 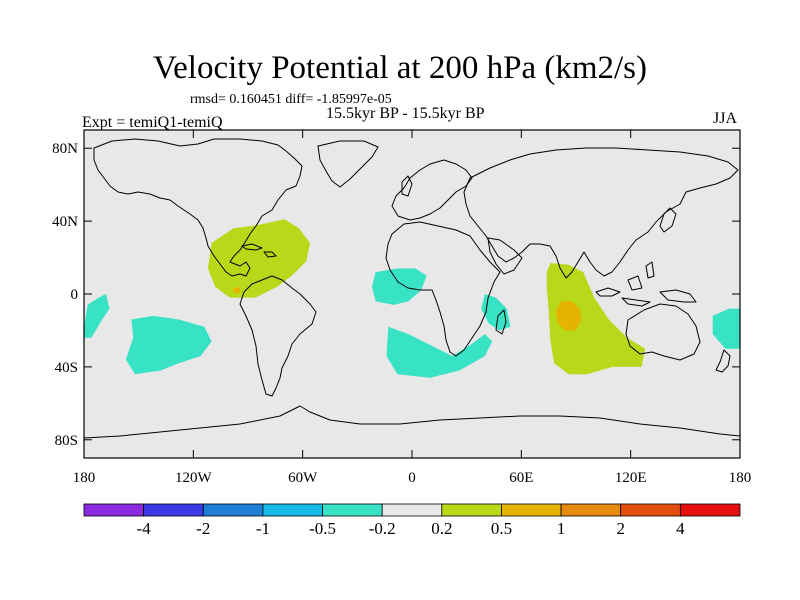 What do you see at coordinates (443, 289) in the screenshot?
I see `coastline-africa` at bounding box center [443, 289].